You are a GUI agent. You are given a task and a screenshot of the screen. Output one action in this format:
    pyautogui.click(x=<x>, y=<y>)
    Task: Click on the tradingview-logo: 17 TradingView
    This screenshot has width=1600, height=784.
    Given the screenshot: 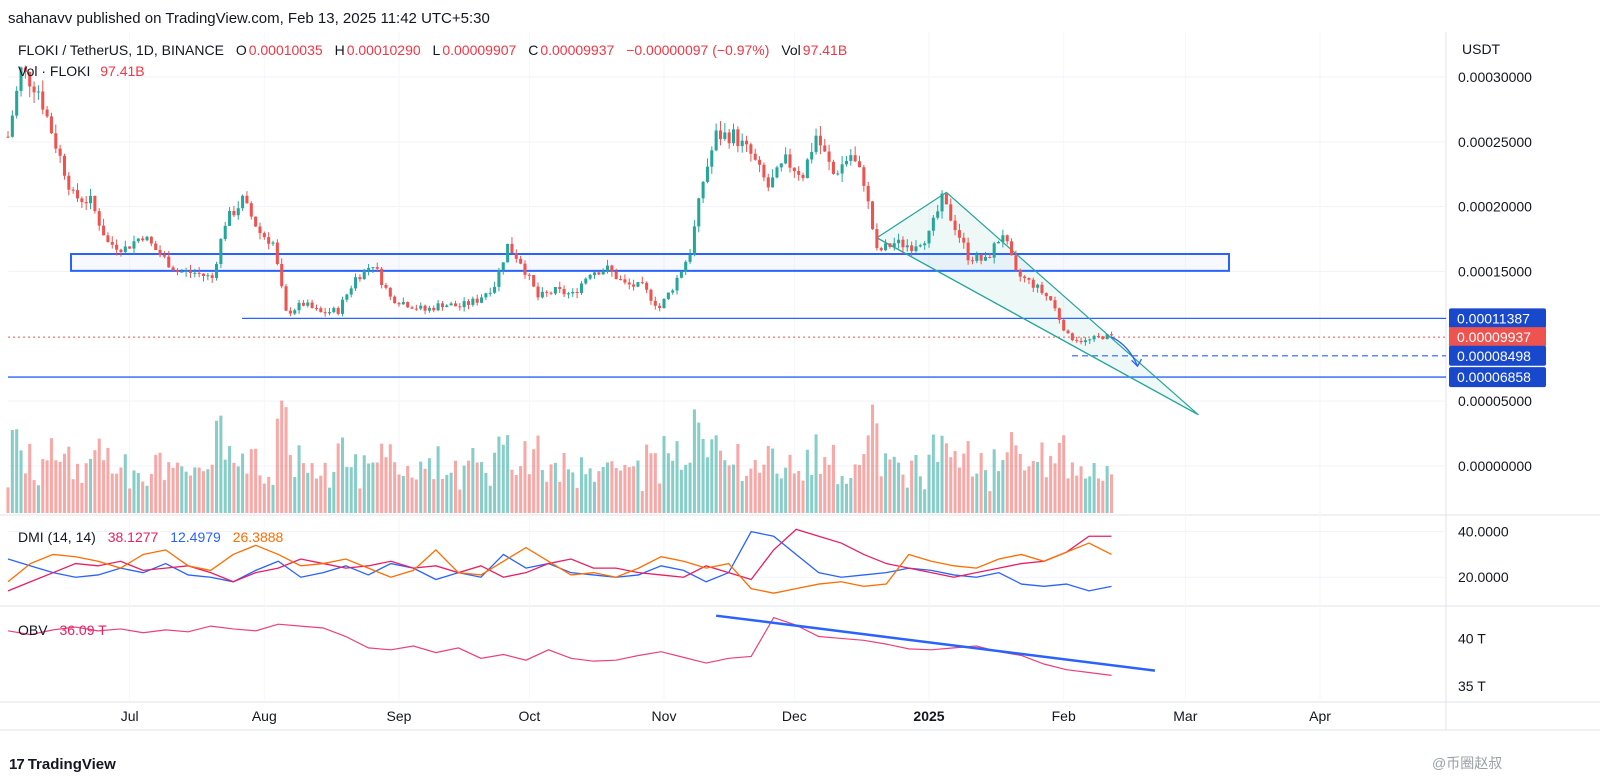 What is the action you would take?
    pyautogui.click(x=62, y=764)
    